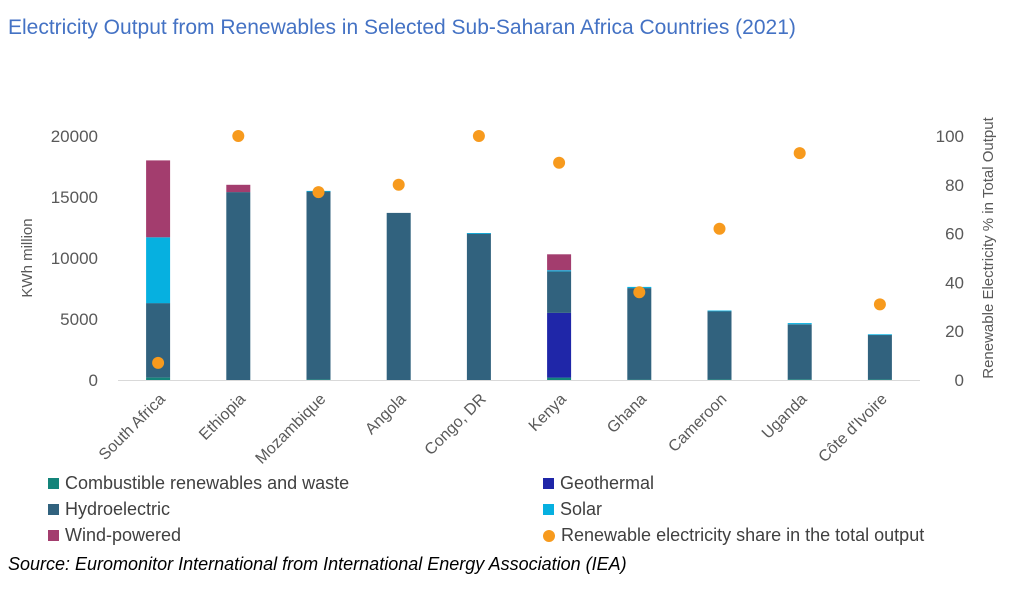  What do you see at coordinates (607, 483) in the screenshot?
I see `legend-label: Geothermal` at bounding box center [607, 483].